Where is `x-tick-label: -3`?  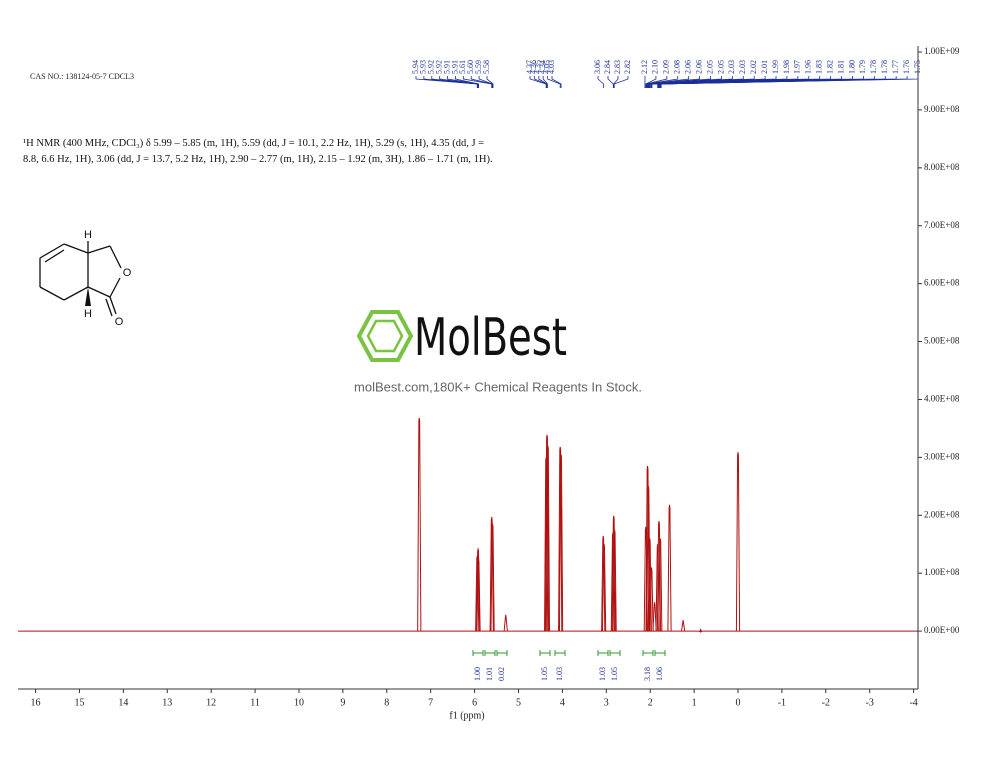
x-tick-label: -3 is located at coordinates (870, 702).